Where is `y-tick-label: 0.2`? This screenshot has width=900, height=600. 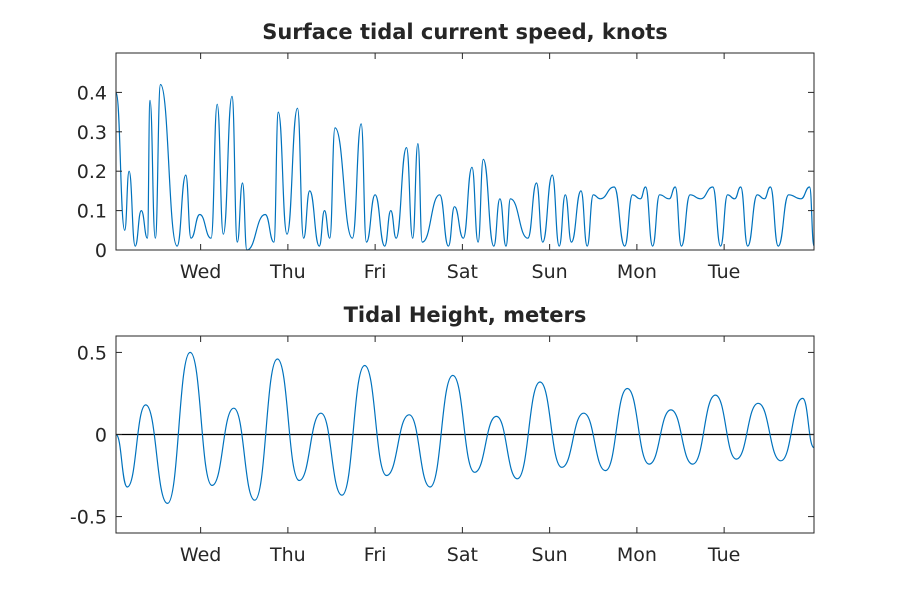
y-tick-label: 0.2 is located at coordinates (92, 172).